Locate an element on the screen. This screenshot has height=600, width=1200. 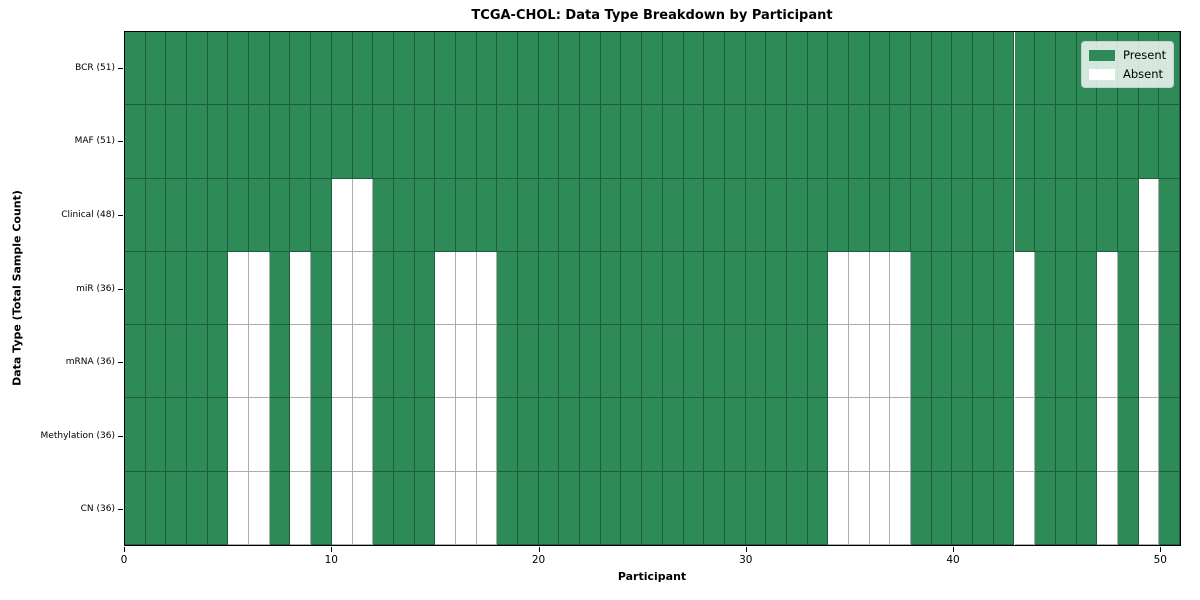
cell-CN-p9 is located at coordinates (321, 508).